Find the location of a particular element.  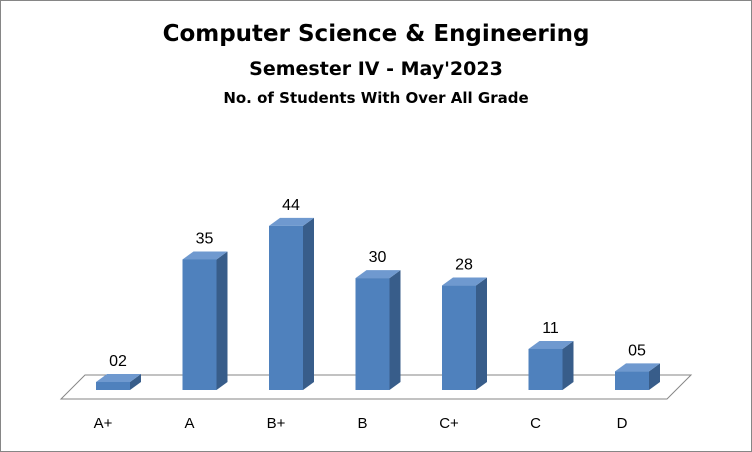

bar-b is located at coordinates (378, 330).